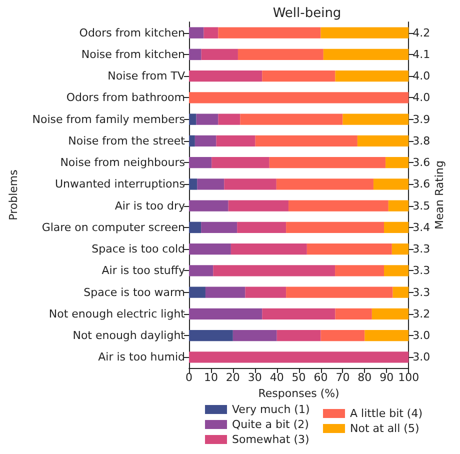  I want to click on chart-title: Well-being, so click(307, 13).